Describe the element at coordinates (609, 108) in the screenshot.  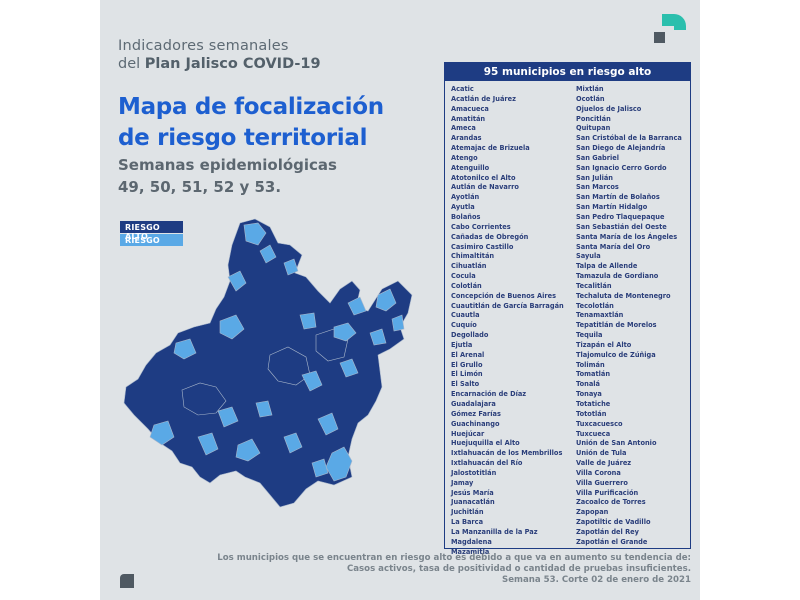
I see `municipality-item: Ojuelos de Jalisco` at that location.